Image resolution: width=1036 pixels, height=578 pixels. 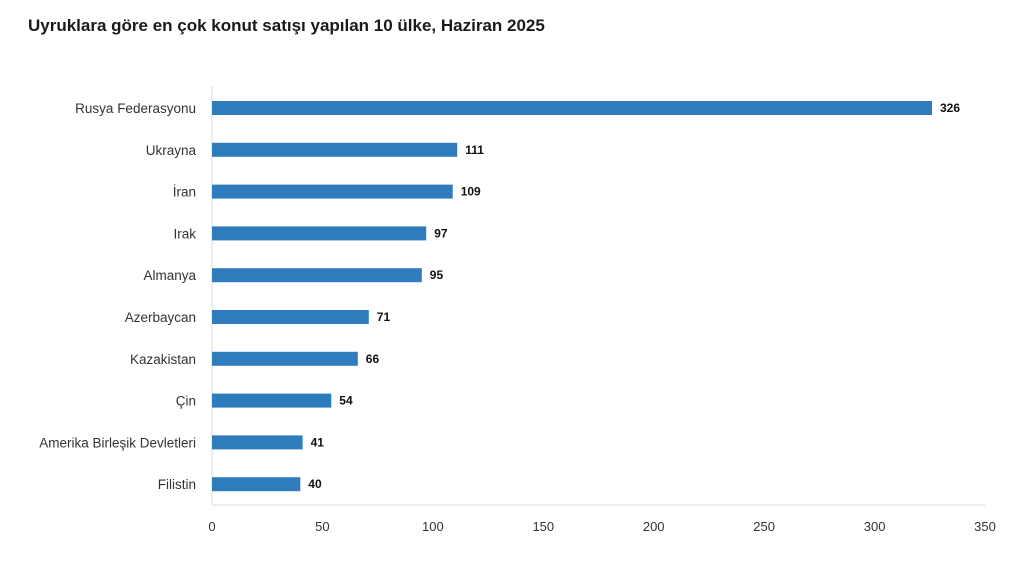 What do you see at coordinates (184, 233) in the screenshot?
I see `category-label: Irak` at bounding box center [184, 233].